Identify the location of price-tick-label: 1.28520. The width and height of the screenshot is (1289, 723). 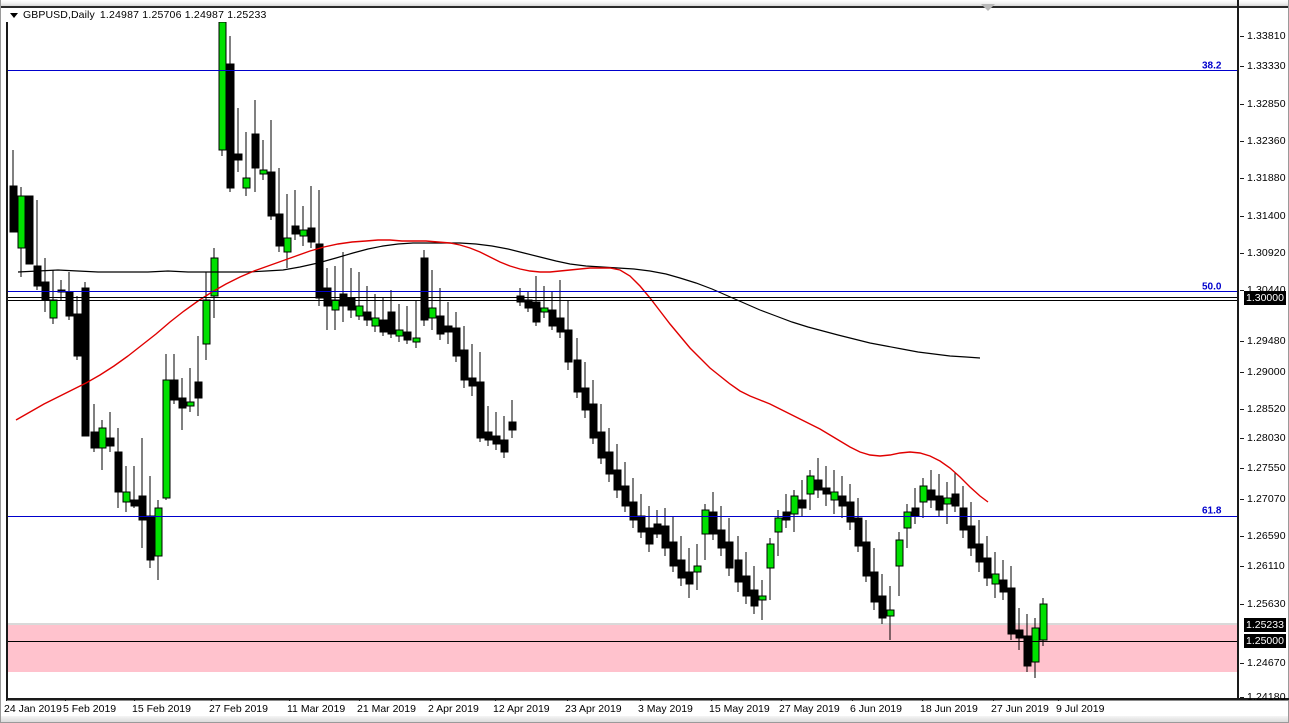
(1266, 409).